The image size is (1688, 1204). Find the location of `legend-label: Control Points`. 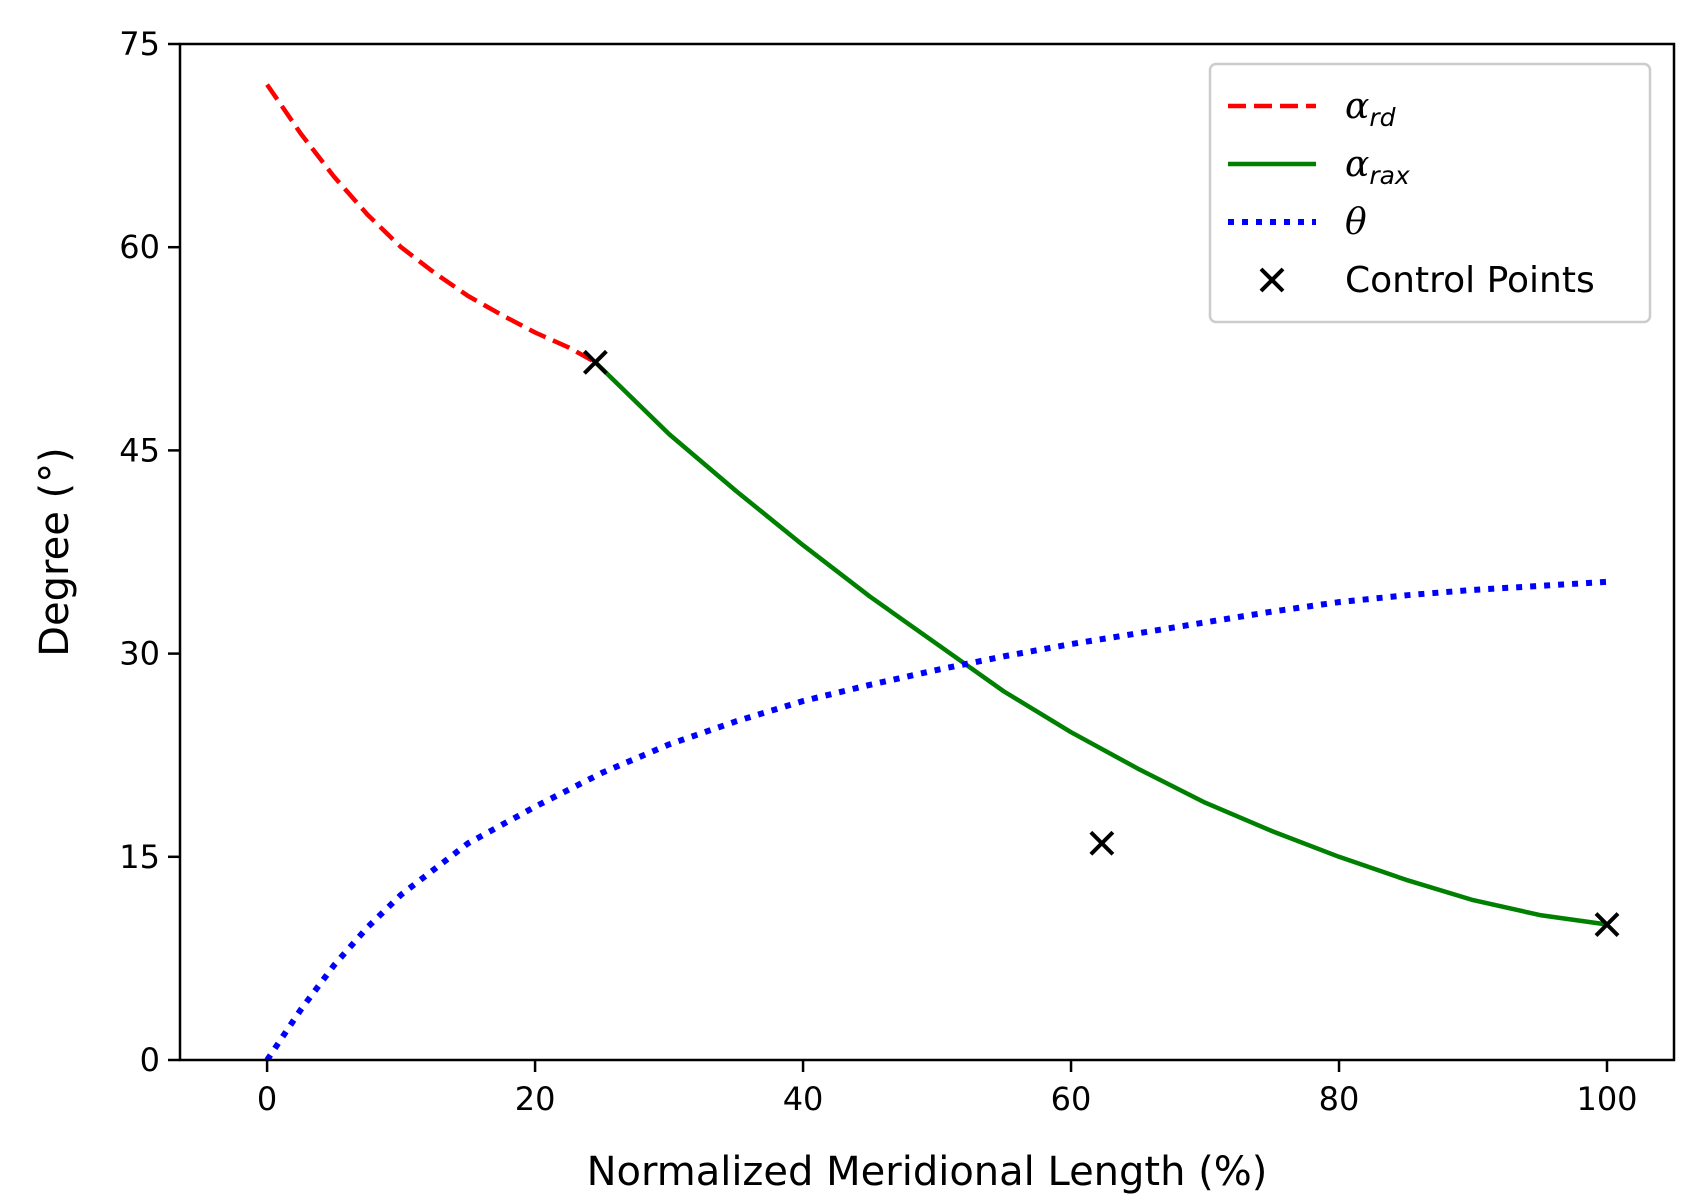

legend-label: Control Points is located at coordinates (1470, 280).